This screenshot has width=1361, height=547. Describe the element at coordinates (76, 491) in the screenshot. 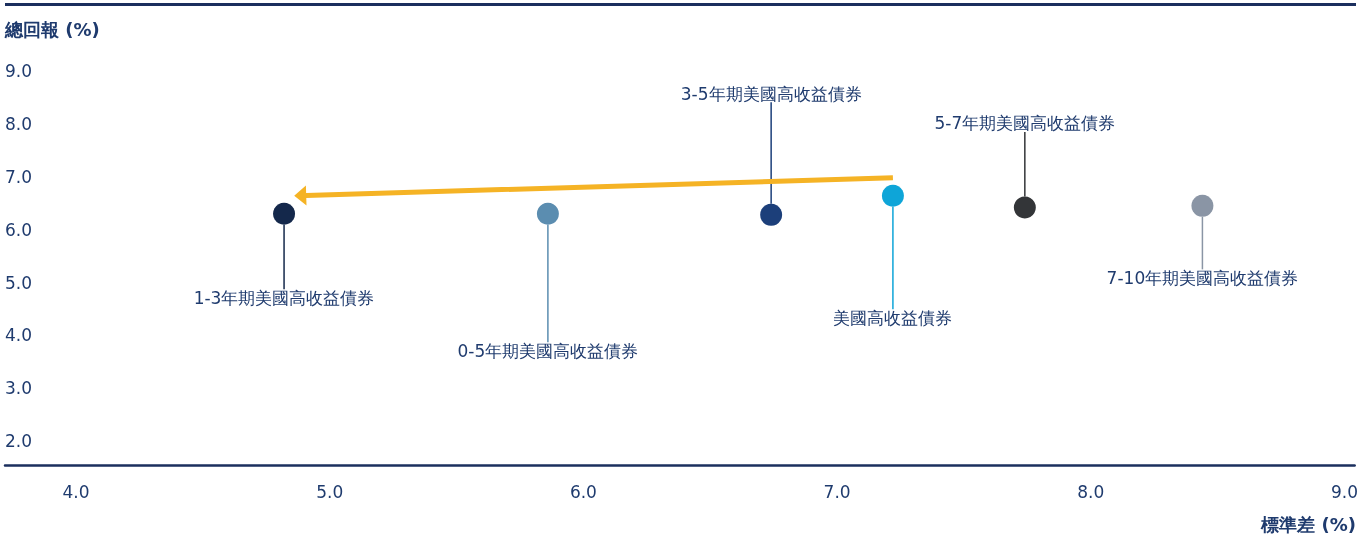

I see `x-tick-label: 4.0` at that location.